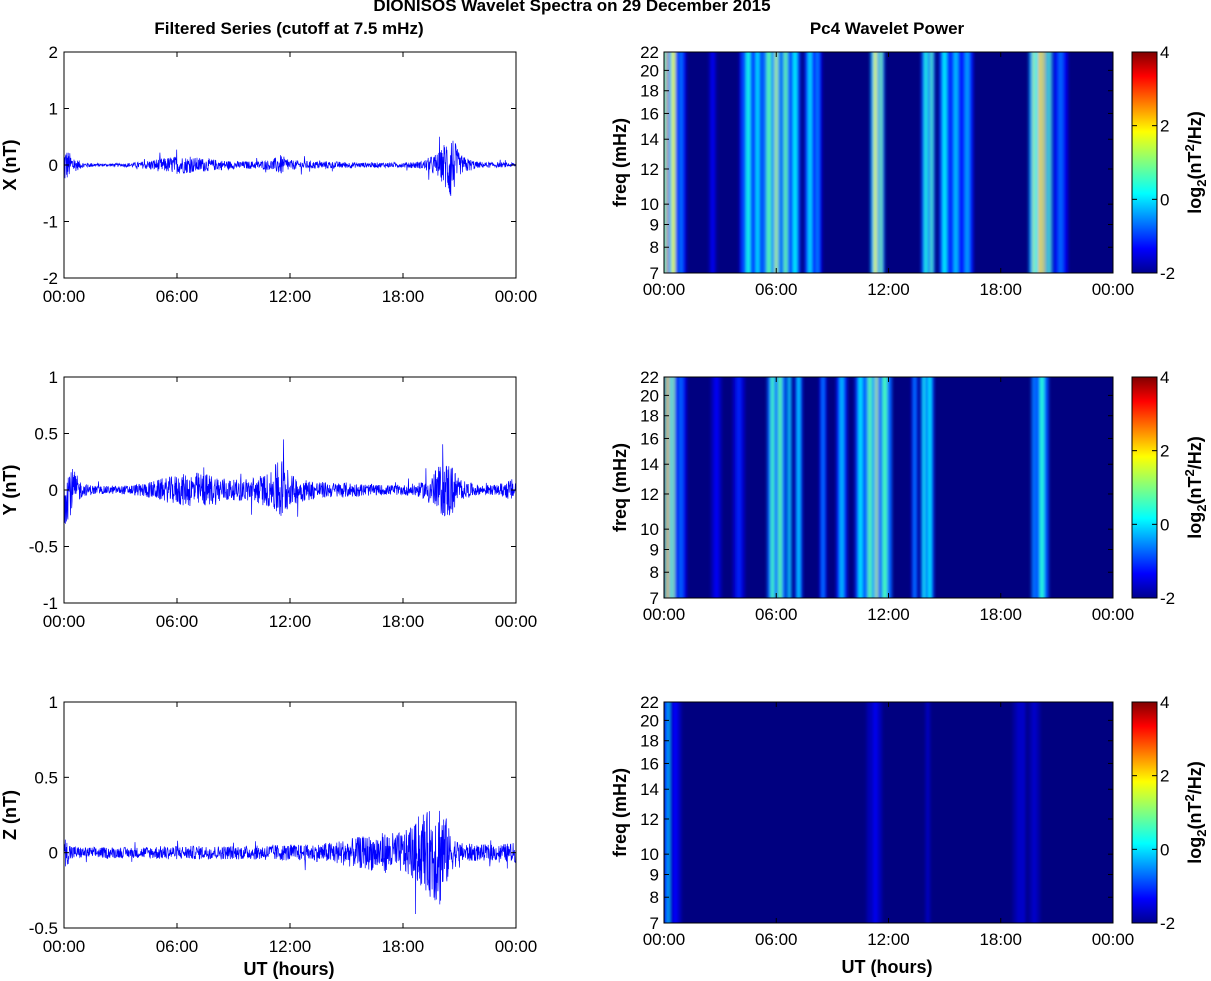 Image resolution: width=1211 pixels, height=981 pixels. What do you see at coordinates (50, 222) in the screenshot?
I see `y-tick-label: -1` at bounding box center [50, 222].